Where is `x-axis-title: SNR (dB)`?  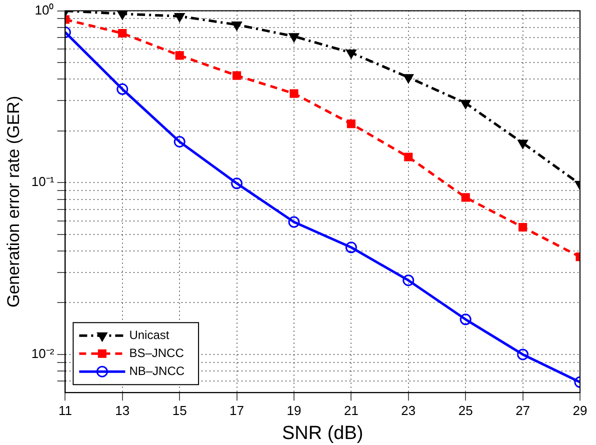
x-axis-title: SNR (dB) is located at coordinates (323, 433).